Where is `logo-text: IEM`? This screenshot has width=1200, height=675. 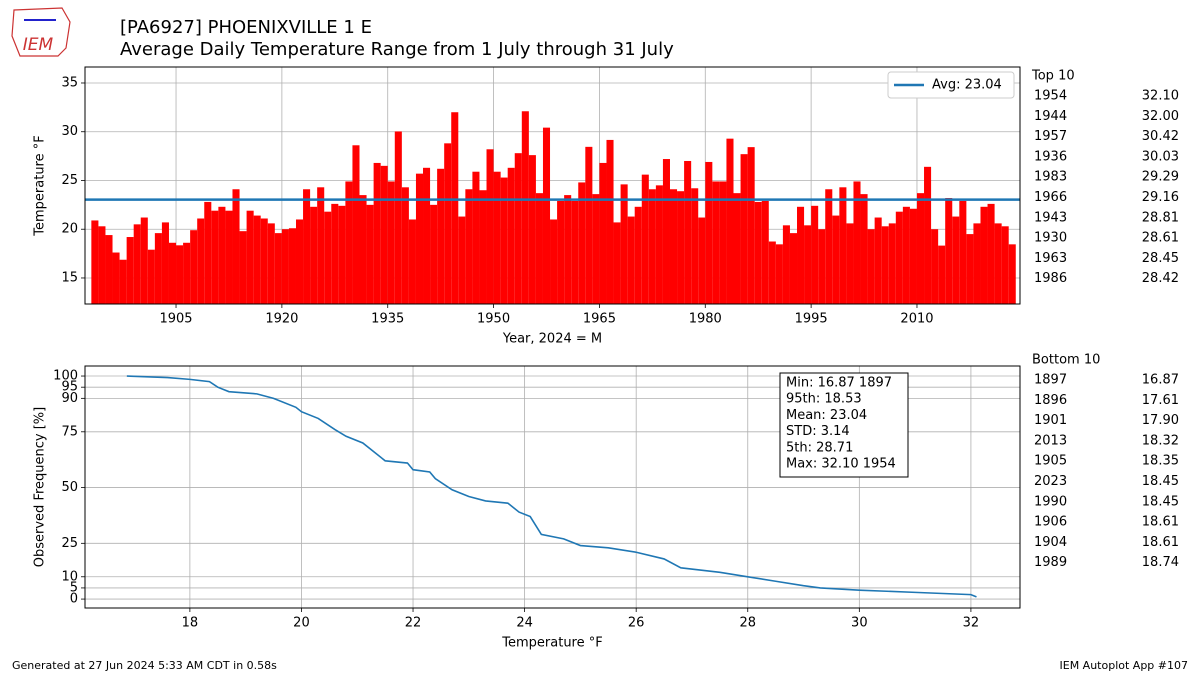 logo-text: IEM is located at coordinates (38, 45).